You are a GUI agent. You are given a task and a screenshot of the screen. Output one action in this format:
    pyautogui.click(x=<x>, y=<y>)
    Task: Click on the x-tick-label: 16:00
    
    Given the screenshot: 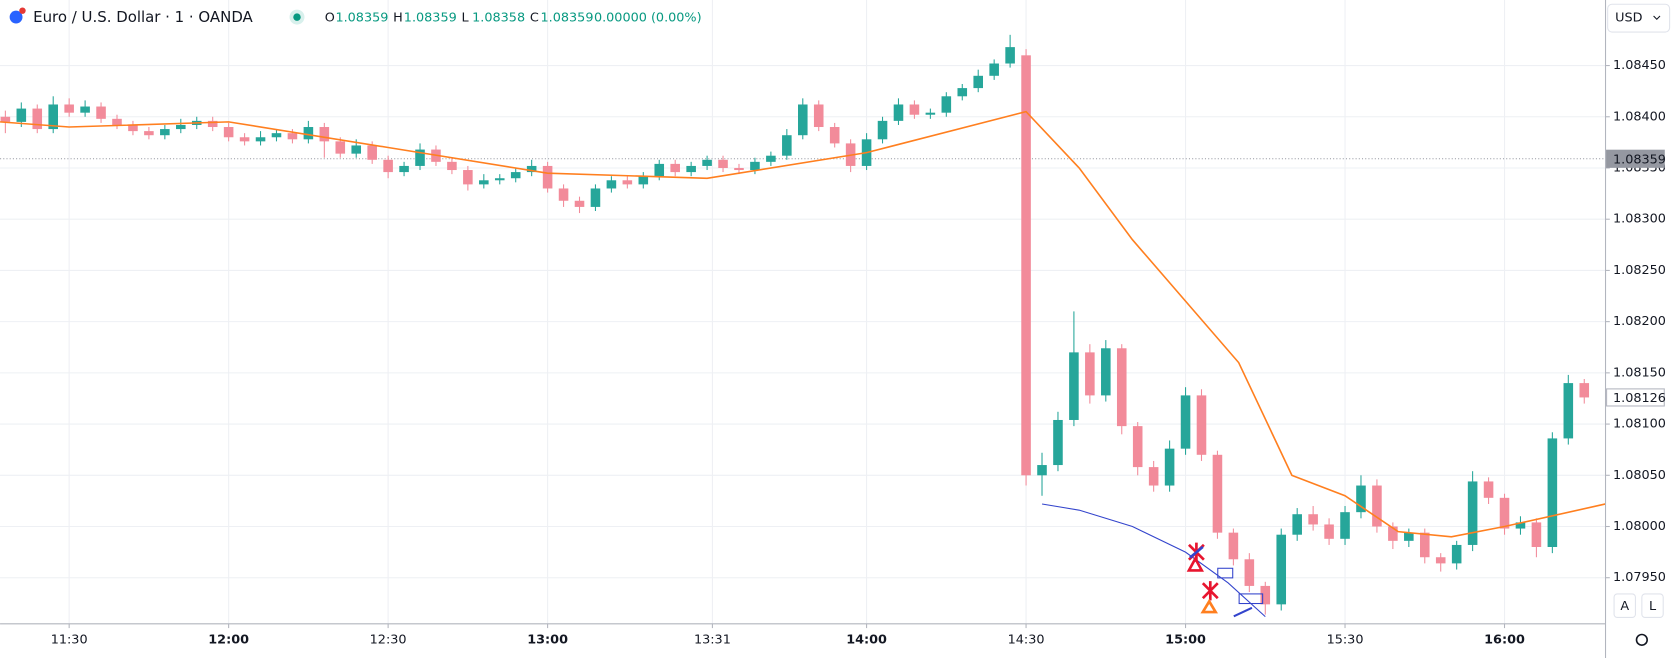 What is the action you would take?
    pyautogui.click(x=1504, y=639)
    